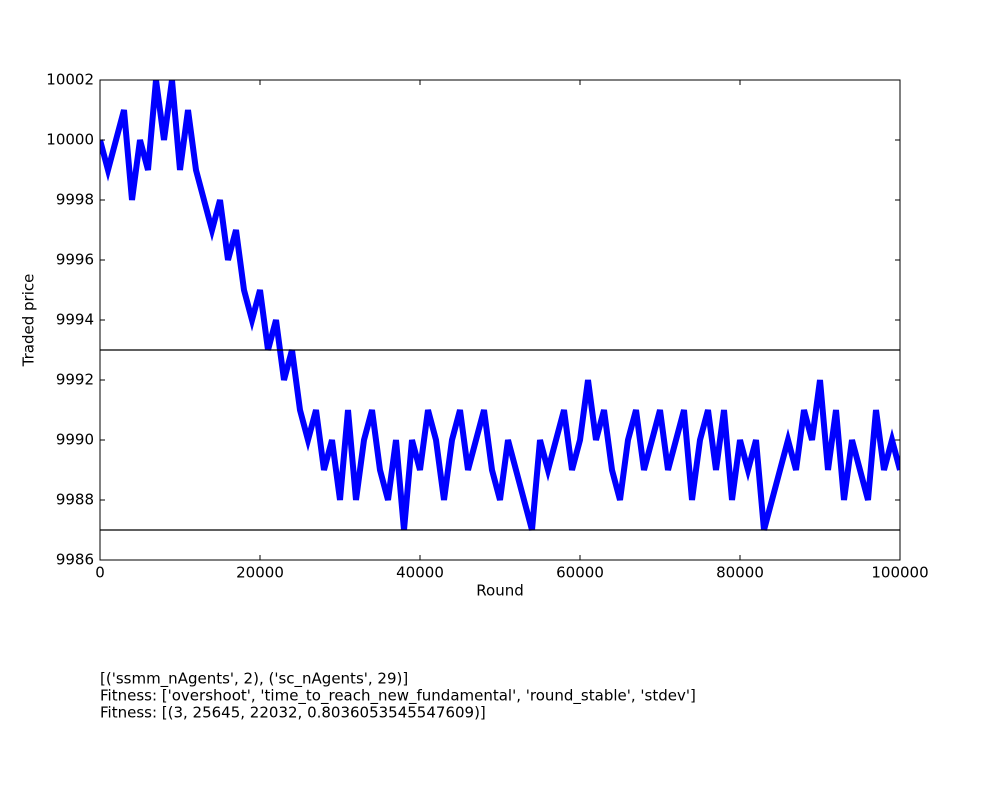  What do you see at coordinates (75, 260) in the screenshot?
I see `y-tick-label: 9996` at bounding box center [75, 260].